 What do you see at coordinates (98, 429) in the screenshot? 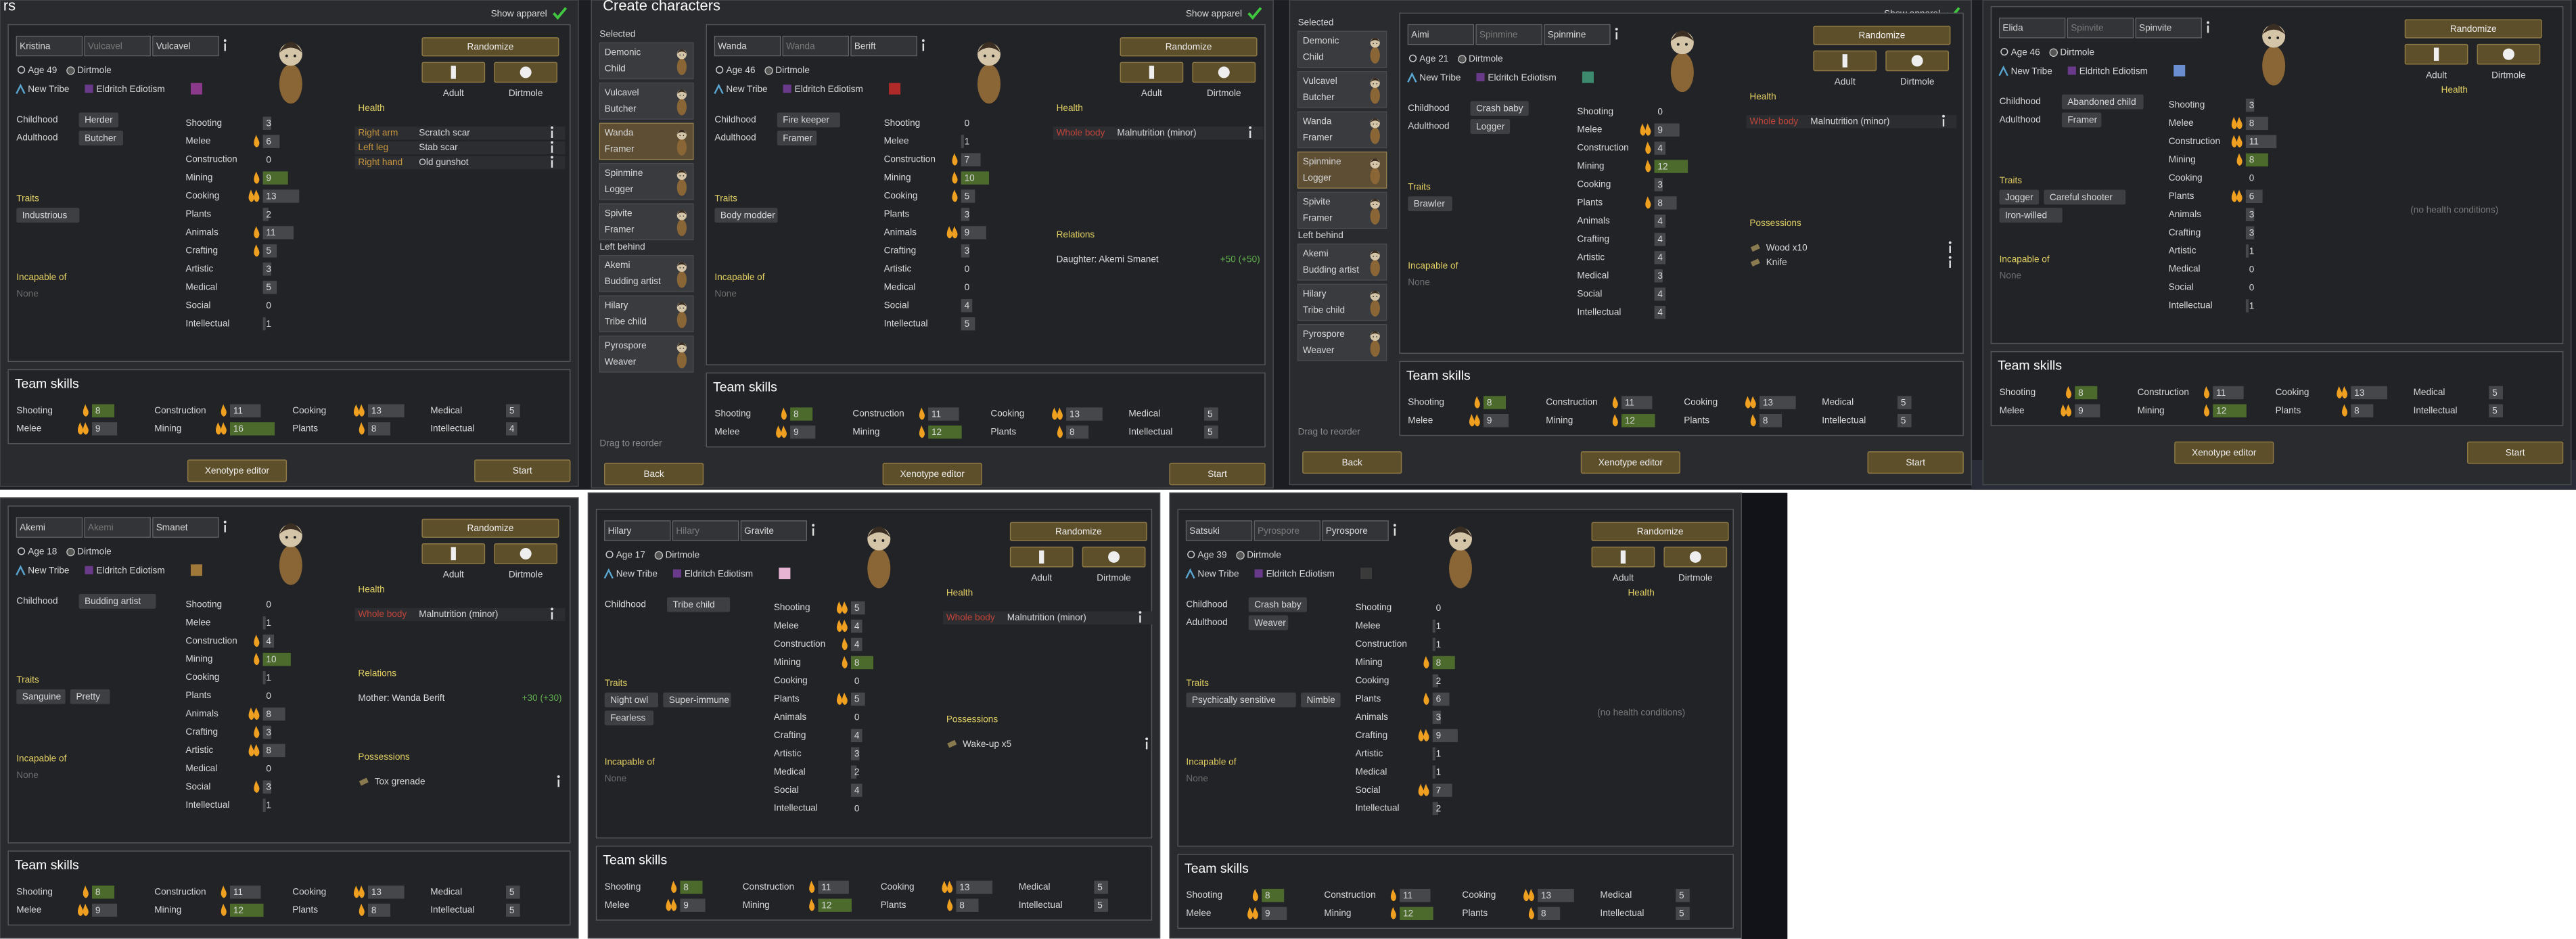
I see `team-skill-value: 9` at bounding box center [98, 429].